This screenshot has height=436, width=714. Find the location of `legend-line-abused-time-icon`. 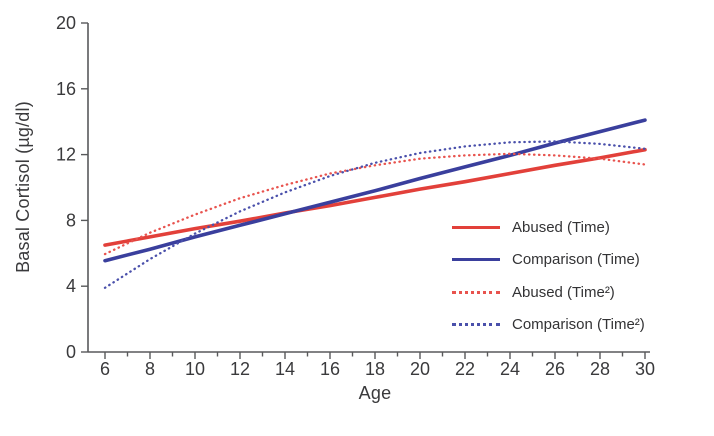

legend-line-abused-time-icon is located at coordinates (476, 227).